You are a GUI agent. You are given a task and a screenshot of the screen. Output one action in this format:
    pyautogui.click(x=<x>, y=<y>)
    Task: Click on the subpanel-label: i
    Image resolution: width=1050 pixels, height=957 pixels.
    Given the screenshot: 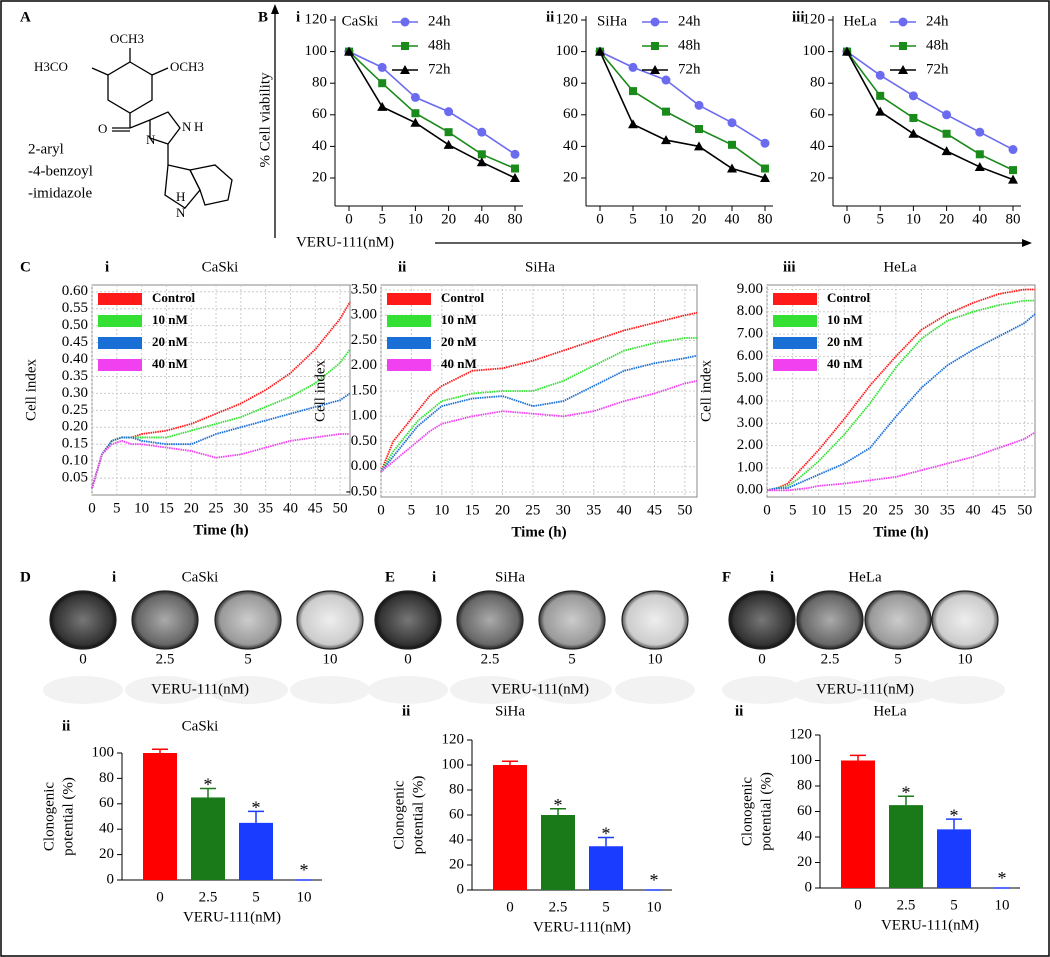 What is the action you would take?
    pyautogui.click(x=114, y=577)
    